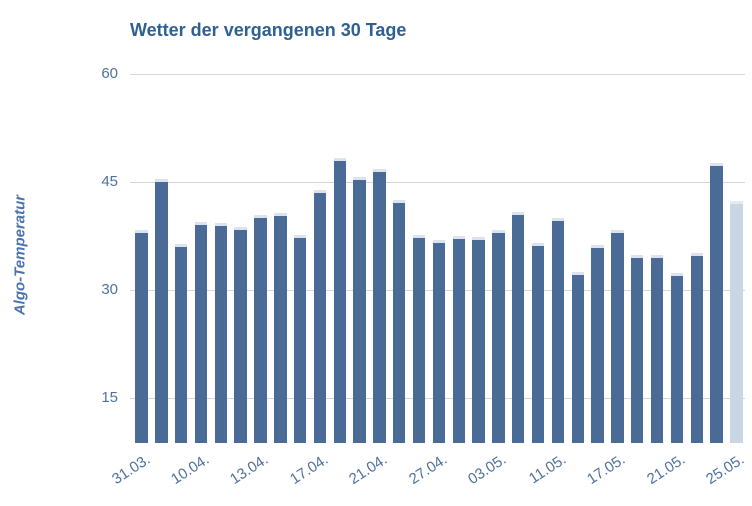  What do you see at coordinates (666, 469) in the screenshot?
I see `x-axis-tick-label: 21.05.` at bounding box center [666, 469].